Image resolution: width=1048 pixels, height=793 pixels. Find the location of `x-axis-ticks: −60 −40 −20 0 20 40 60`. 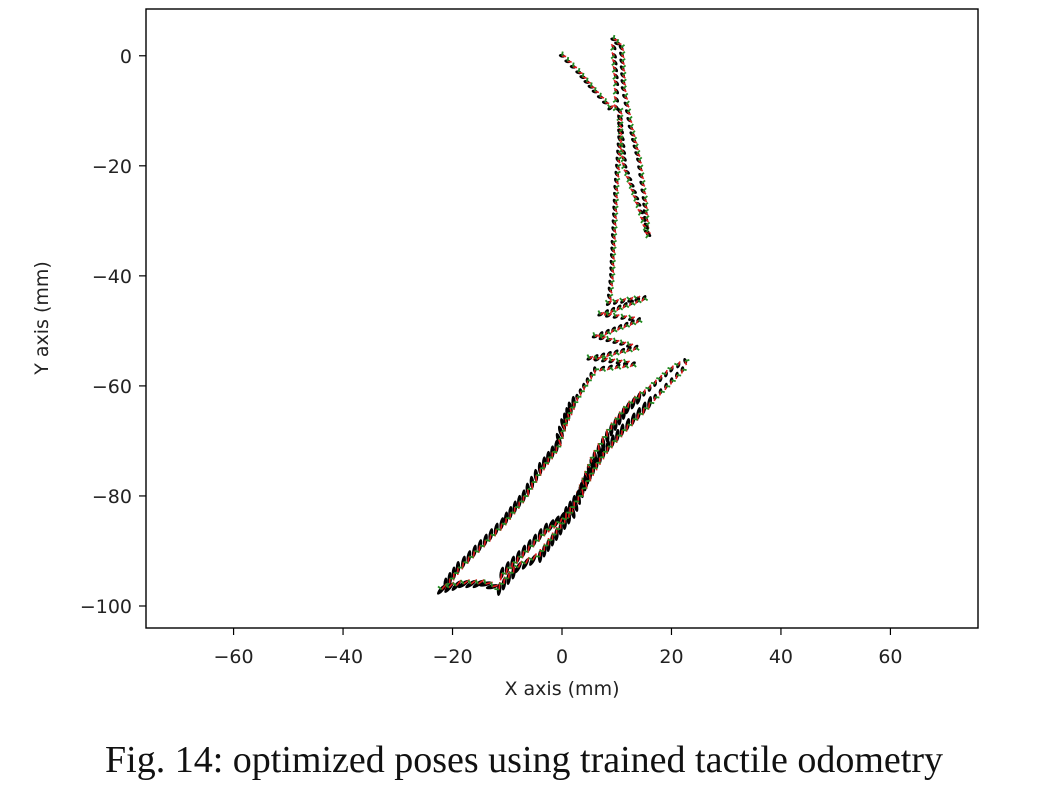

x-axis-ticks: −60 −40 −20 0 20 40 60 is located at coordinates (558, 648).